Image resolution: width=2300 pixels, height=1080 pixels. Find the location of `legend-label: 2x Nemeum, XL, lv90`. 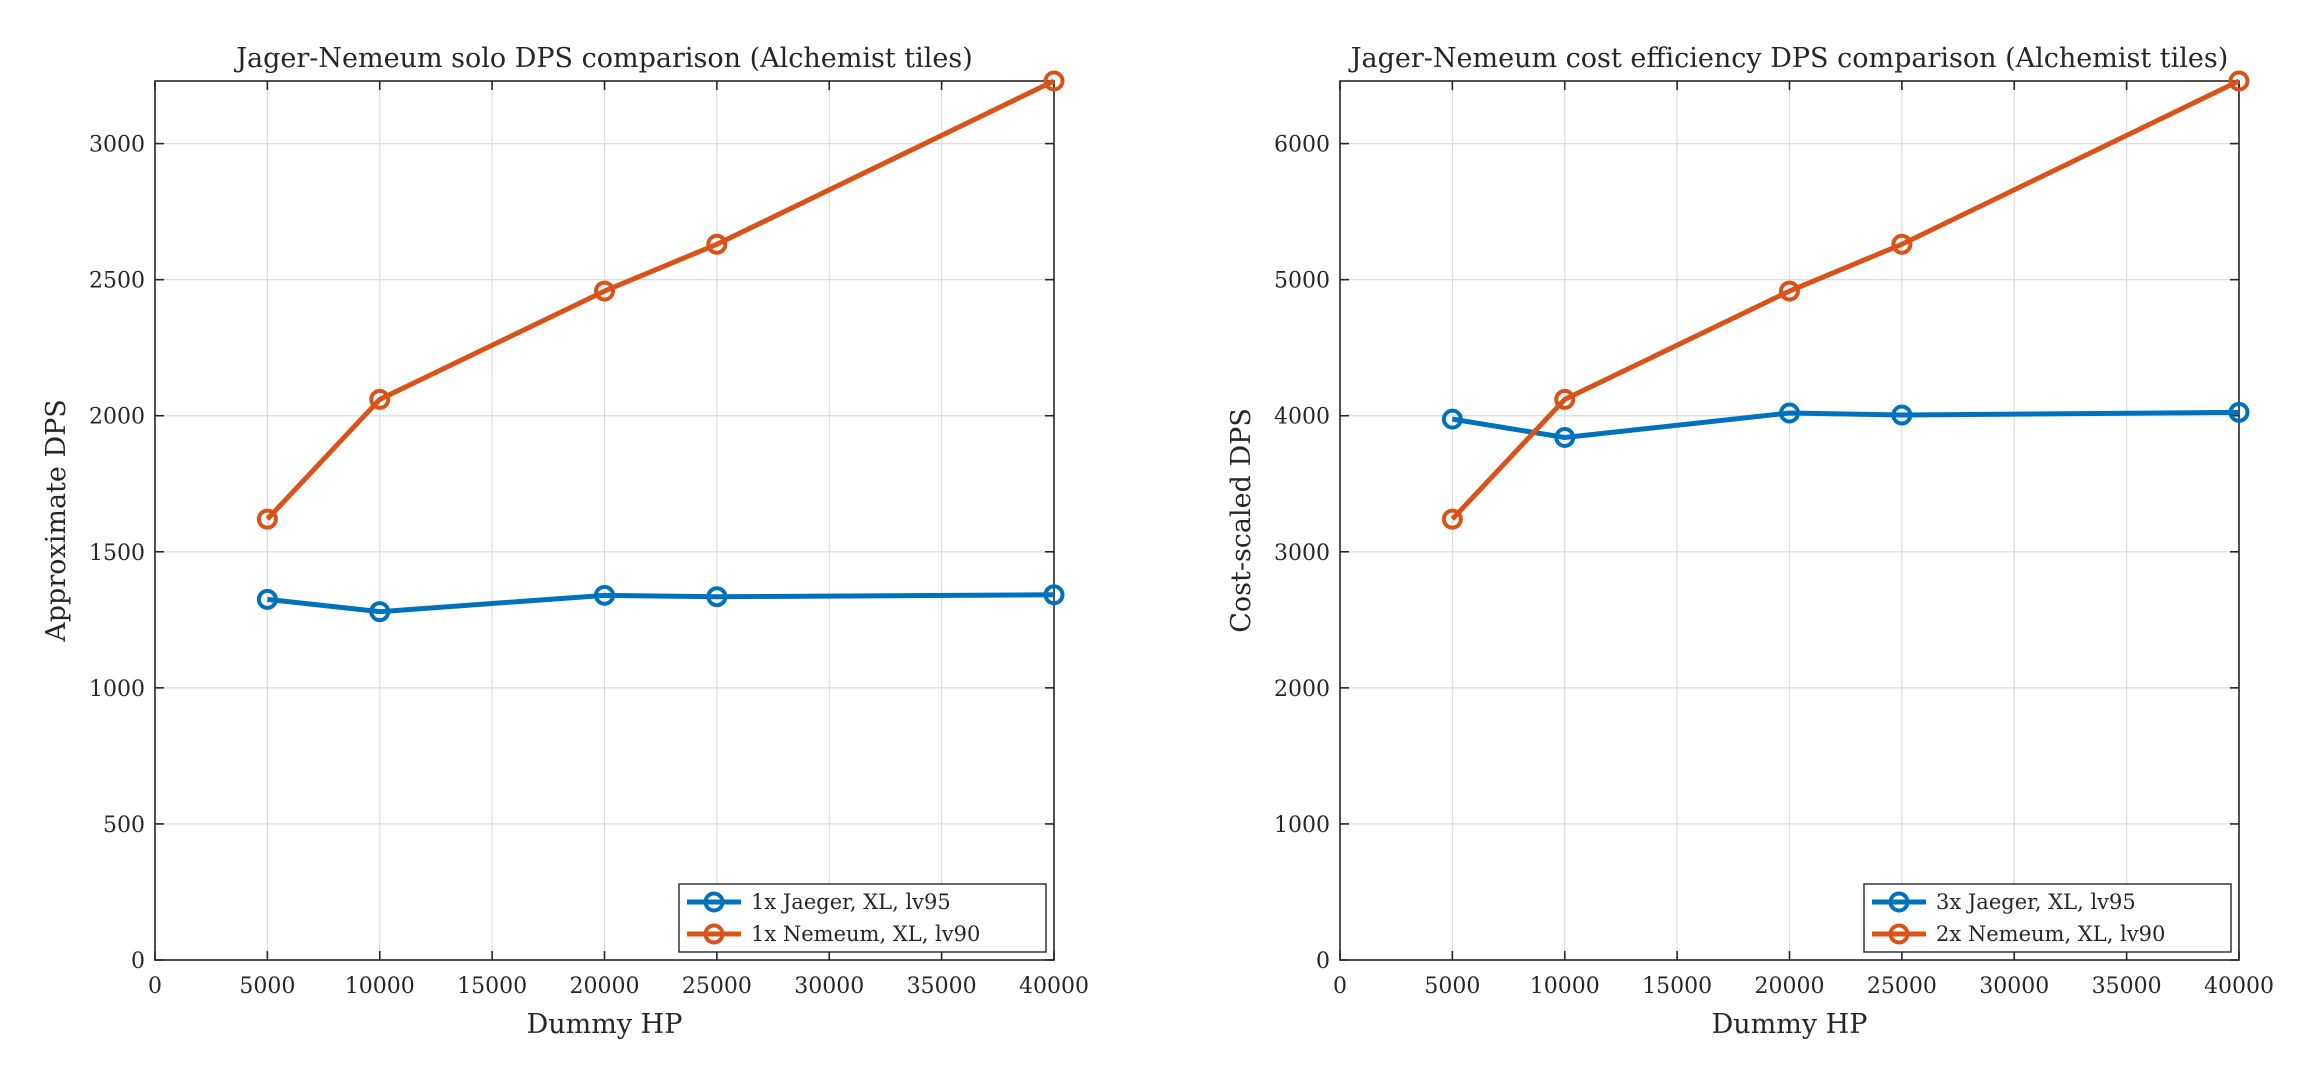

legend-label: 2x Nemeum, XL, lv90 is located at coordinates (2050, 934).